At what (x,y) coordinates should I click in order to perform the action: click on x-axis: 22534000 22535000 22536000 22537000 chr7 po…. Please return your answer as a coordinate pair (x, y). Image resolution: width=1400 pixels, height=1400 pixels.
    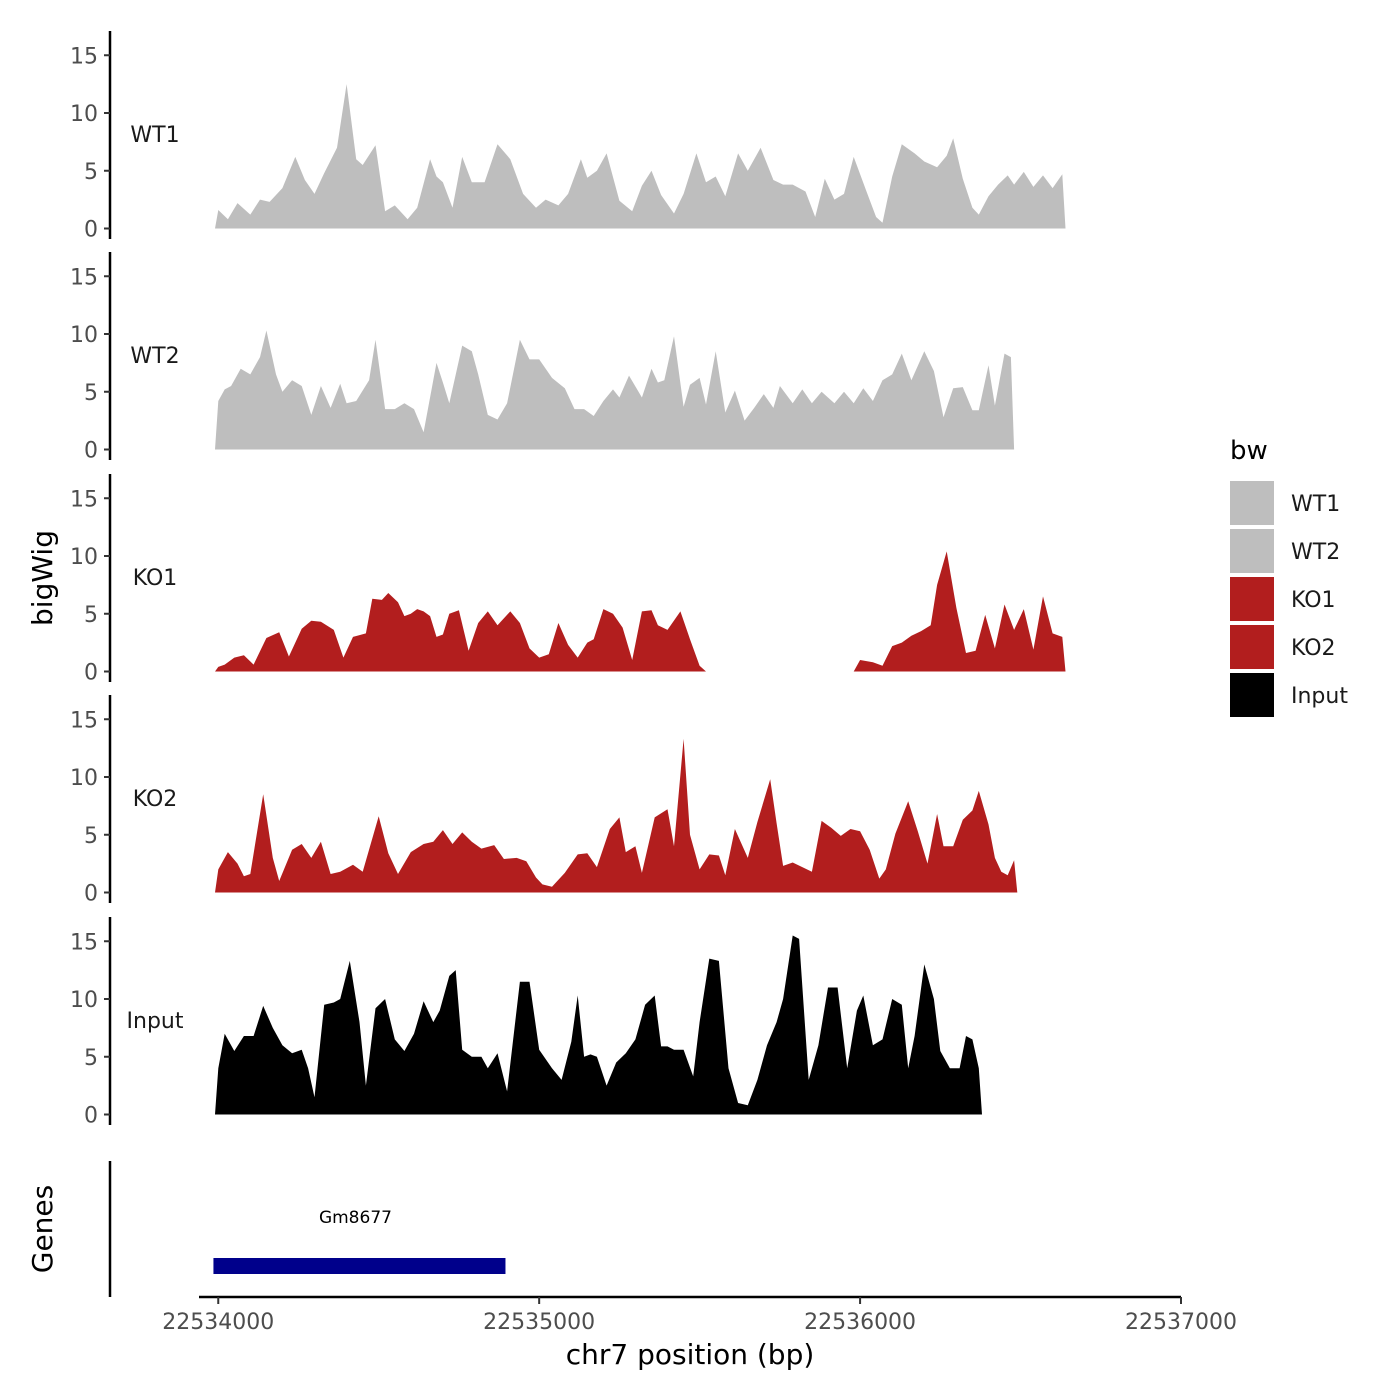
    Looking at the image, I should click on (699, 1333).